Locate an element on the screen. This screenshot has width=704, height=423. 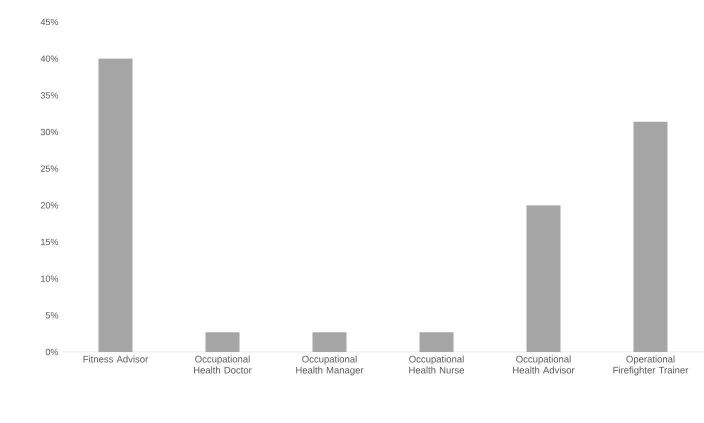
y-tick-label: 10% is located at coordinates (49, 278).